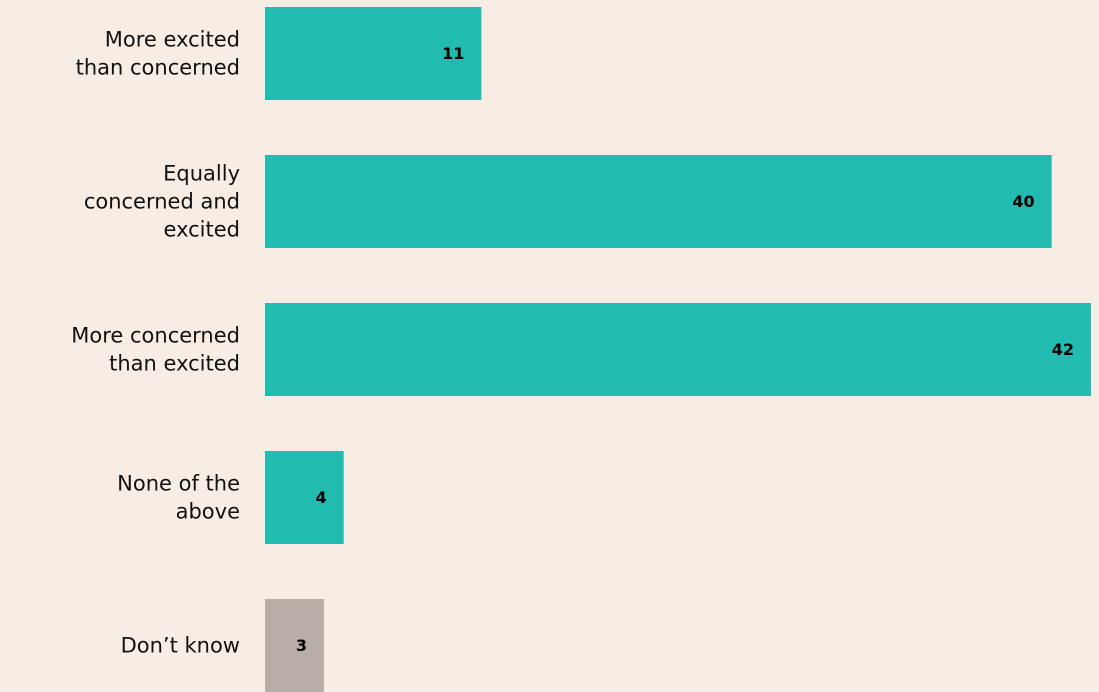 The width and height of the screenshot is (1099, 692). I want to click on category-label: More excited than concerned, so click(158, 54).